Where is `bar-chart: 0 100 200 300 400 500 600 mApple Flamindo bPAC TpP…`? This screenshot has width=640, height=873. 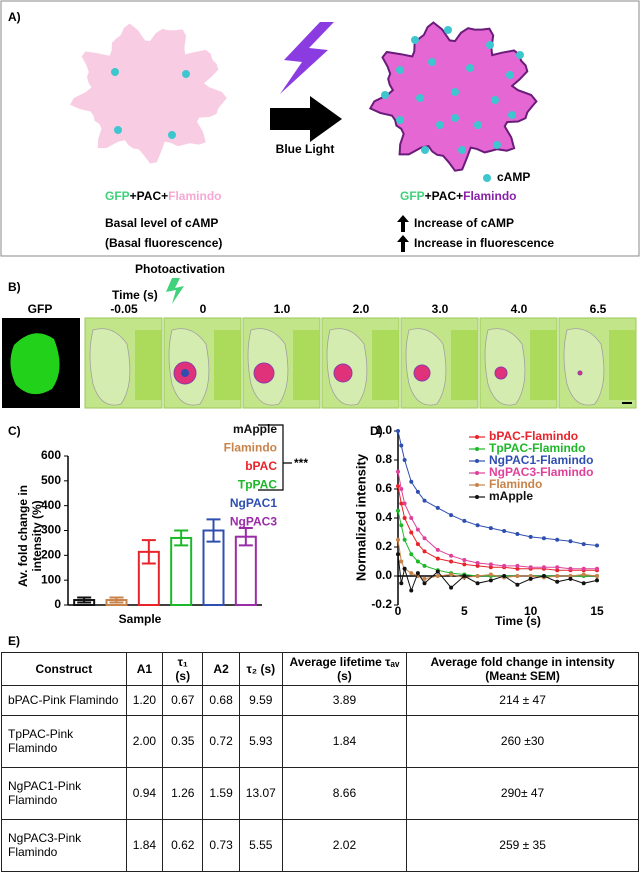 bar-chart: 0 100 200 300 400 500 600 mApple Flamindo bPAC TpP… is located at coordinates (174, 524).